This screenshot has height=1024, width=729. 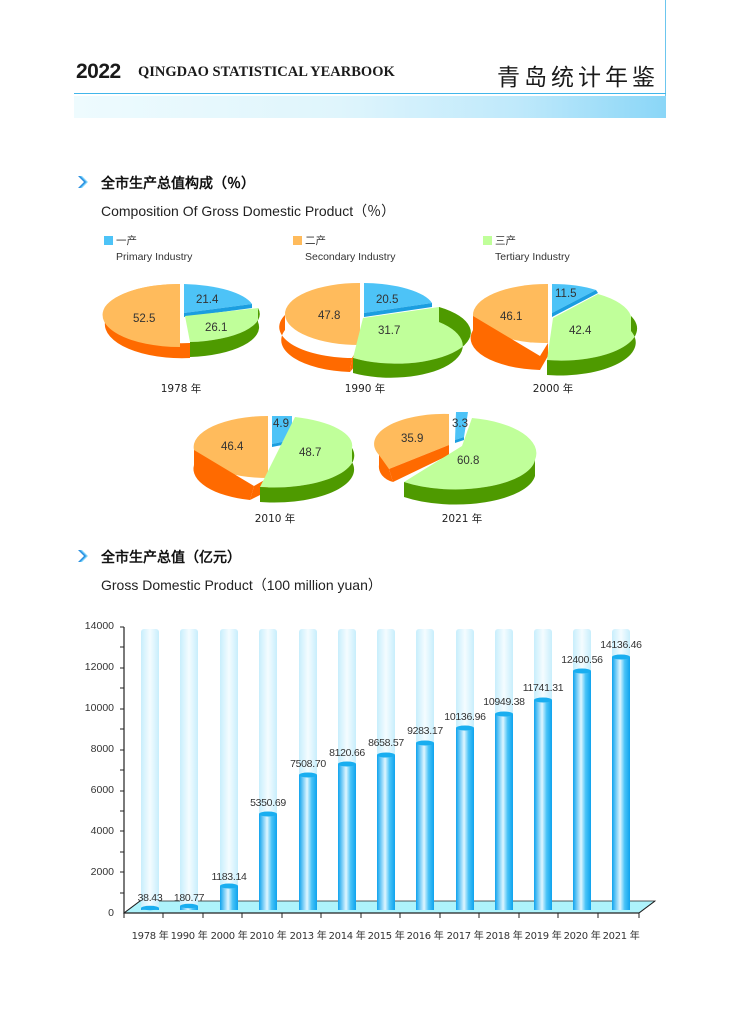 What do you see at coordinates (505, 241) in the screenshot?
I see `legend-tertiary-cn: 三产` at bounding box center [505, 241].